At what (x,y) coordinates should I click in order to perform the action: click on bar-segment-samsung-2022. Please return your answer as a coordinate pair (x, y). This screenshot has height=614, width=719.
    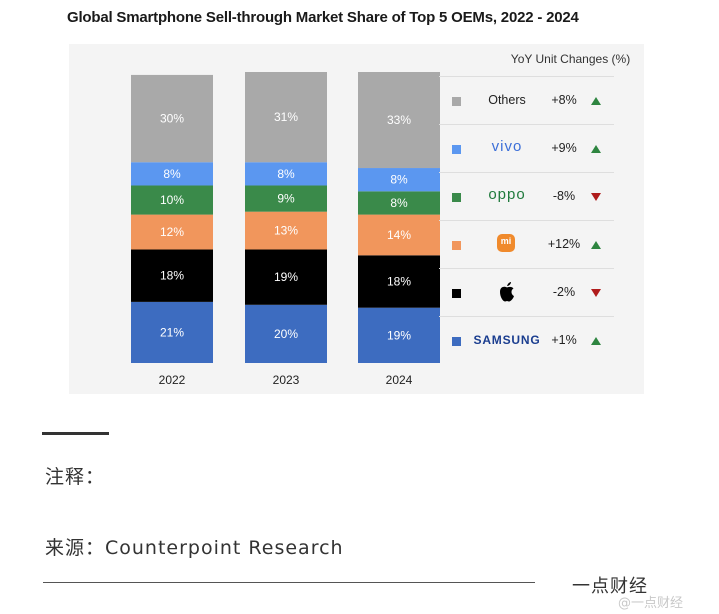
    Looking at the image, I should click on (172, 332).